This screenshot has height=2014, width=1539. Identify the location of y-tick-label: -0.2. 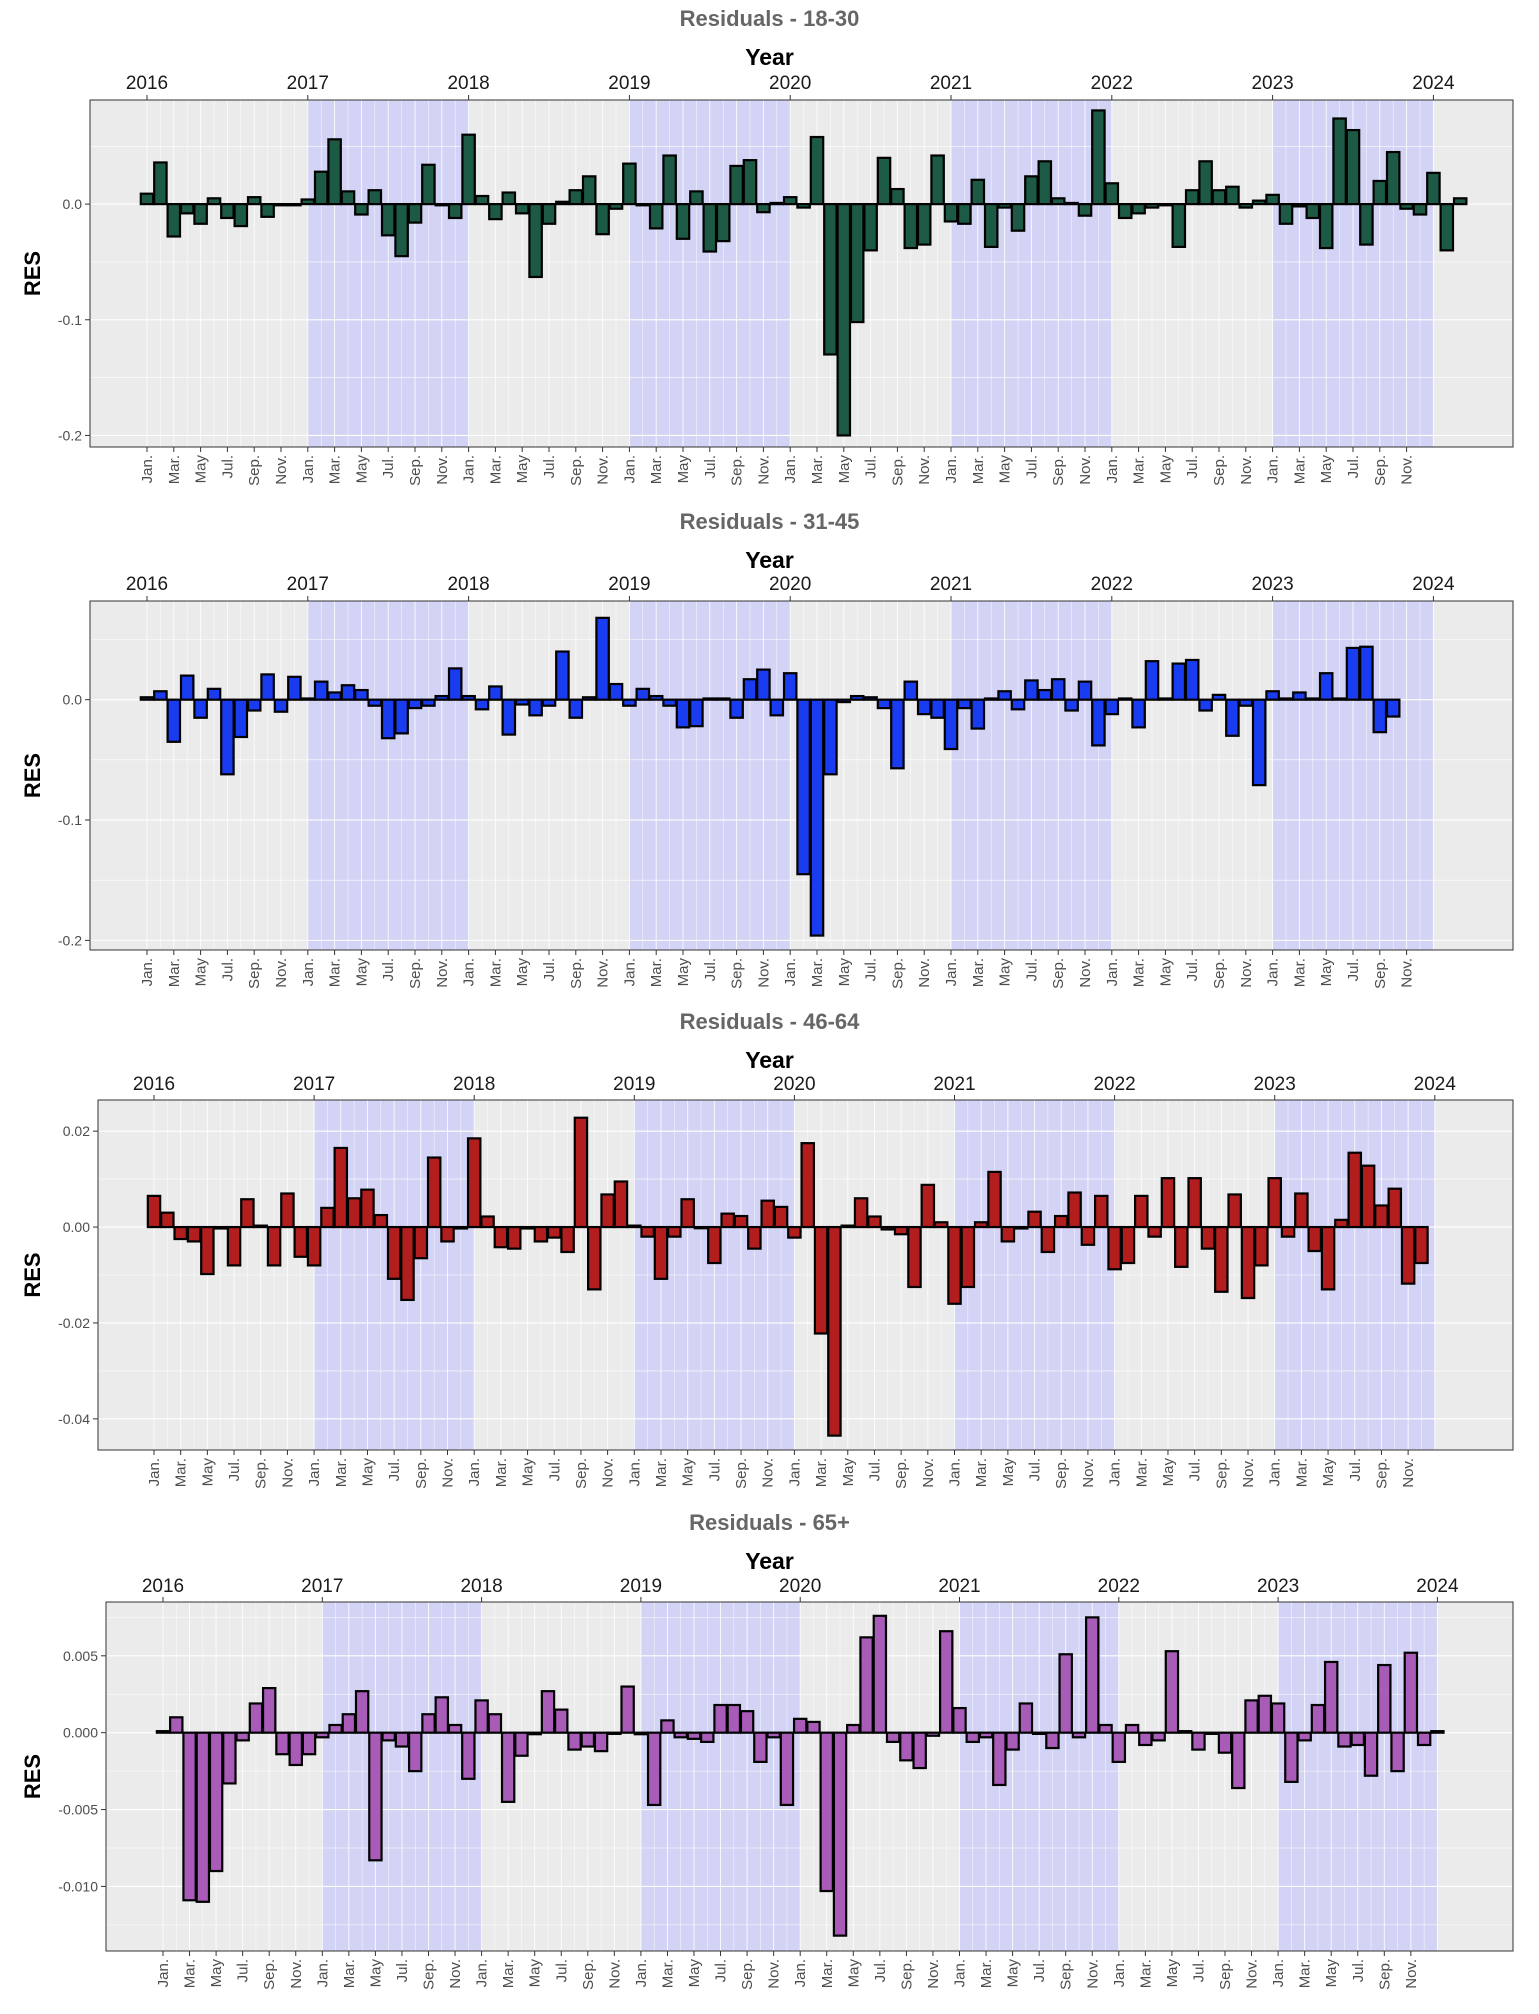
(70, 435).